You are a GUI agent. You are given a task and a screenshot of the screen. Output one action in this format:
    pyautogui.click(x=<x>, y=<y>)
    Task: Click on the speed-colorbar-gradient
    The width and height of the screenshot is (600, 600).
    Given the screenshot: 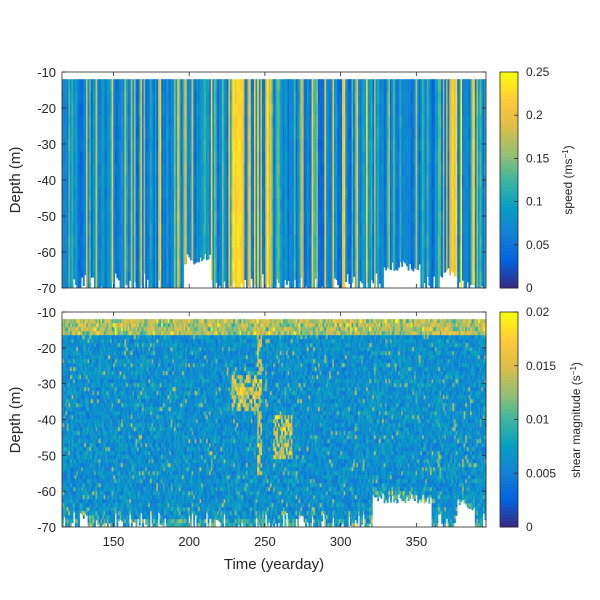 What is the action you would take?
    pyautogui.click(x=509, y=180)
    